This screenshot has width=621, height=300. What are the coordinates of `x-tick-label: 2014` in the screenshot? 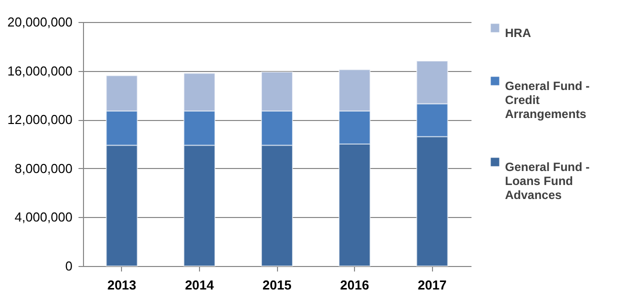 It's located at (199, 285).